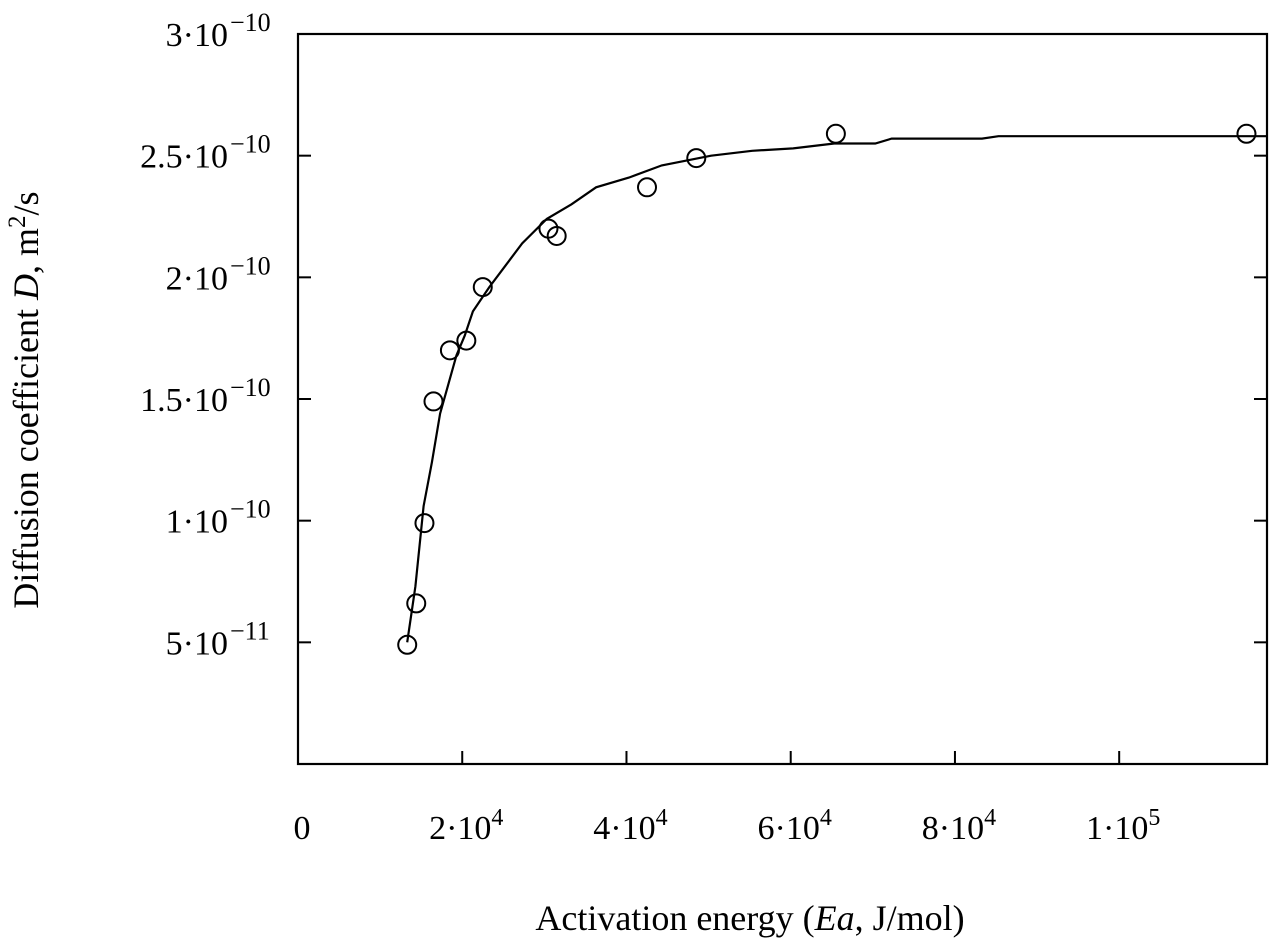  Describe the element at coordinates (749, 918) in the screenshot. I see `x-axis-title: Activation energy (Ea, J/mol)` at that location.